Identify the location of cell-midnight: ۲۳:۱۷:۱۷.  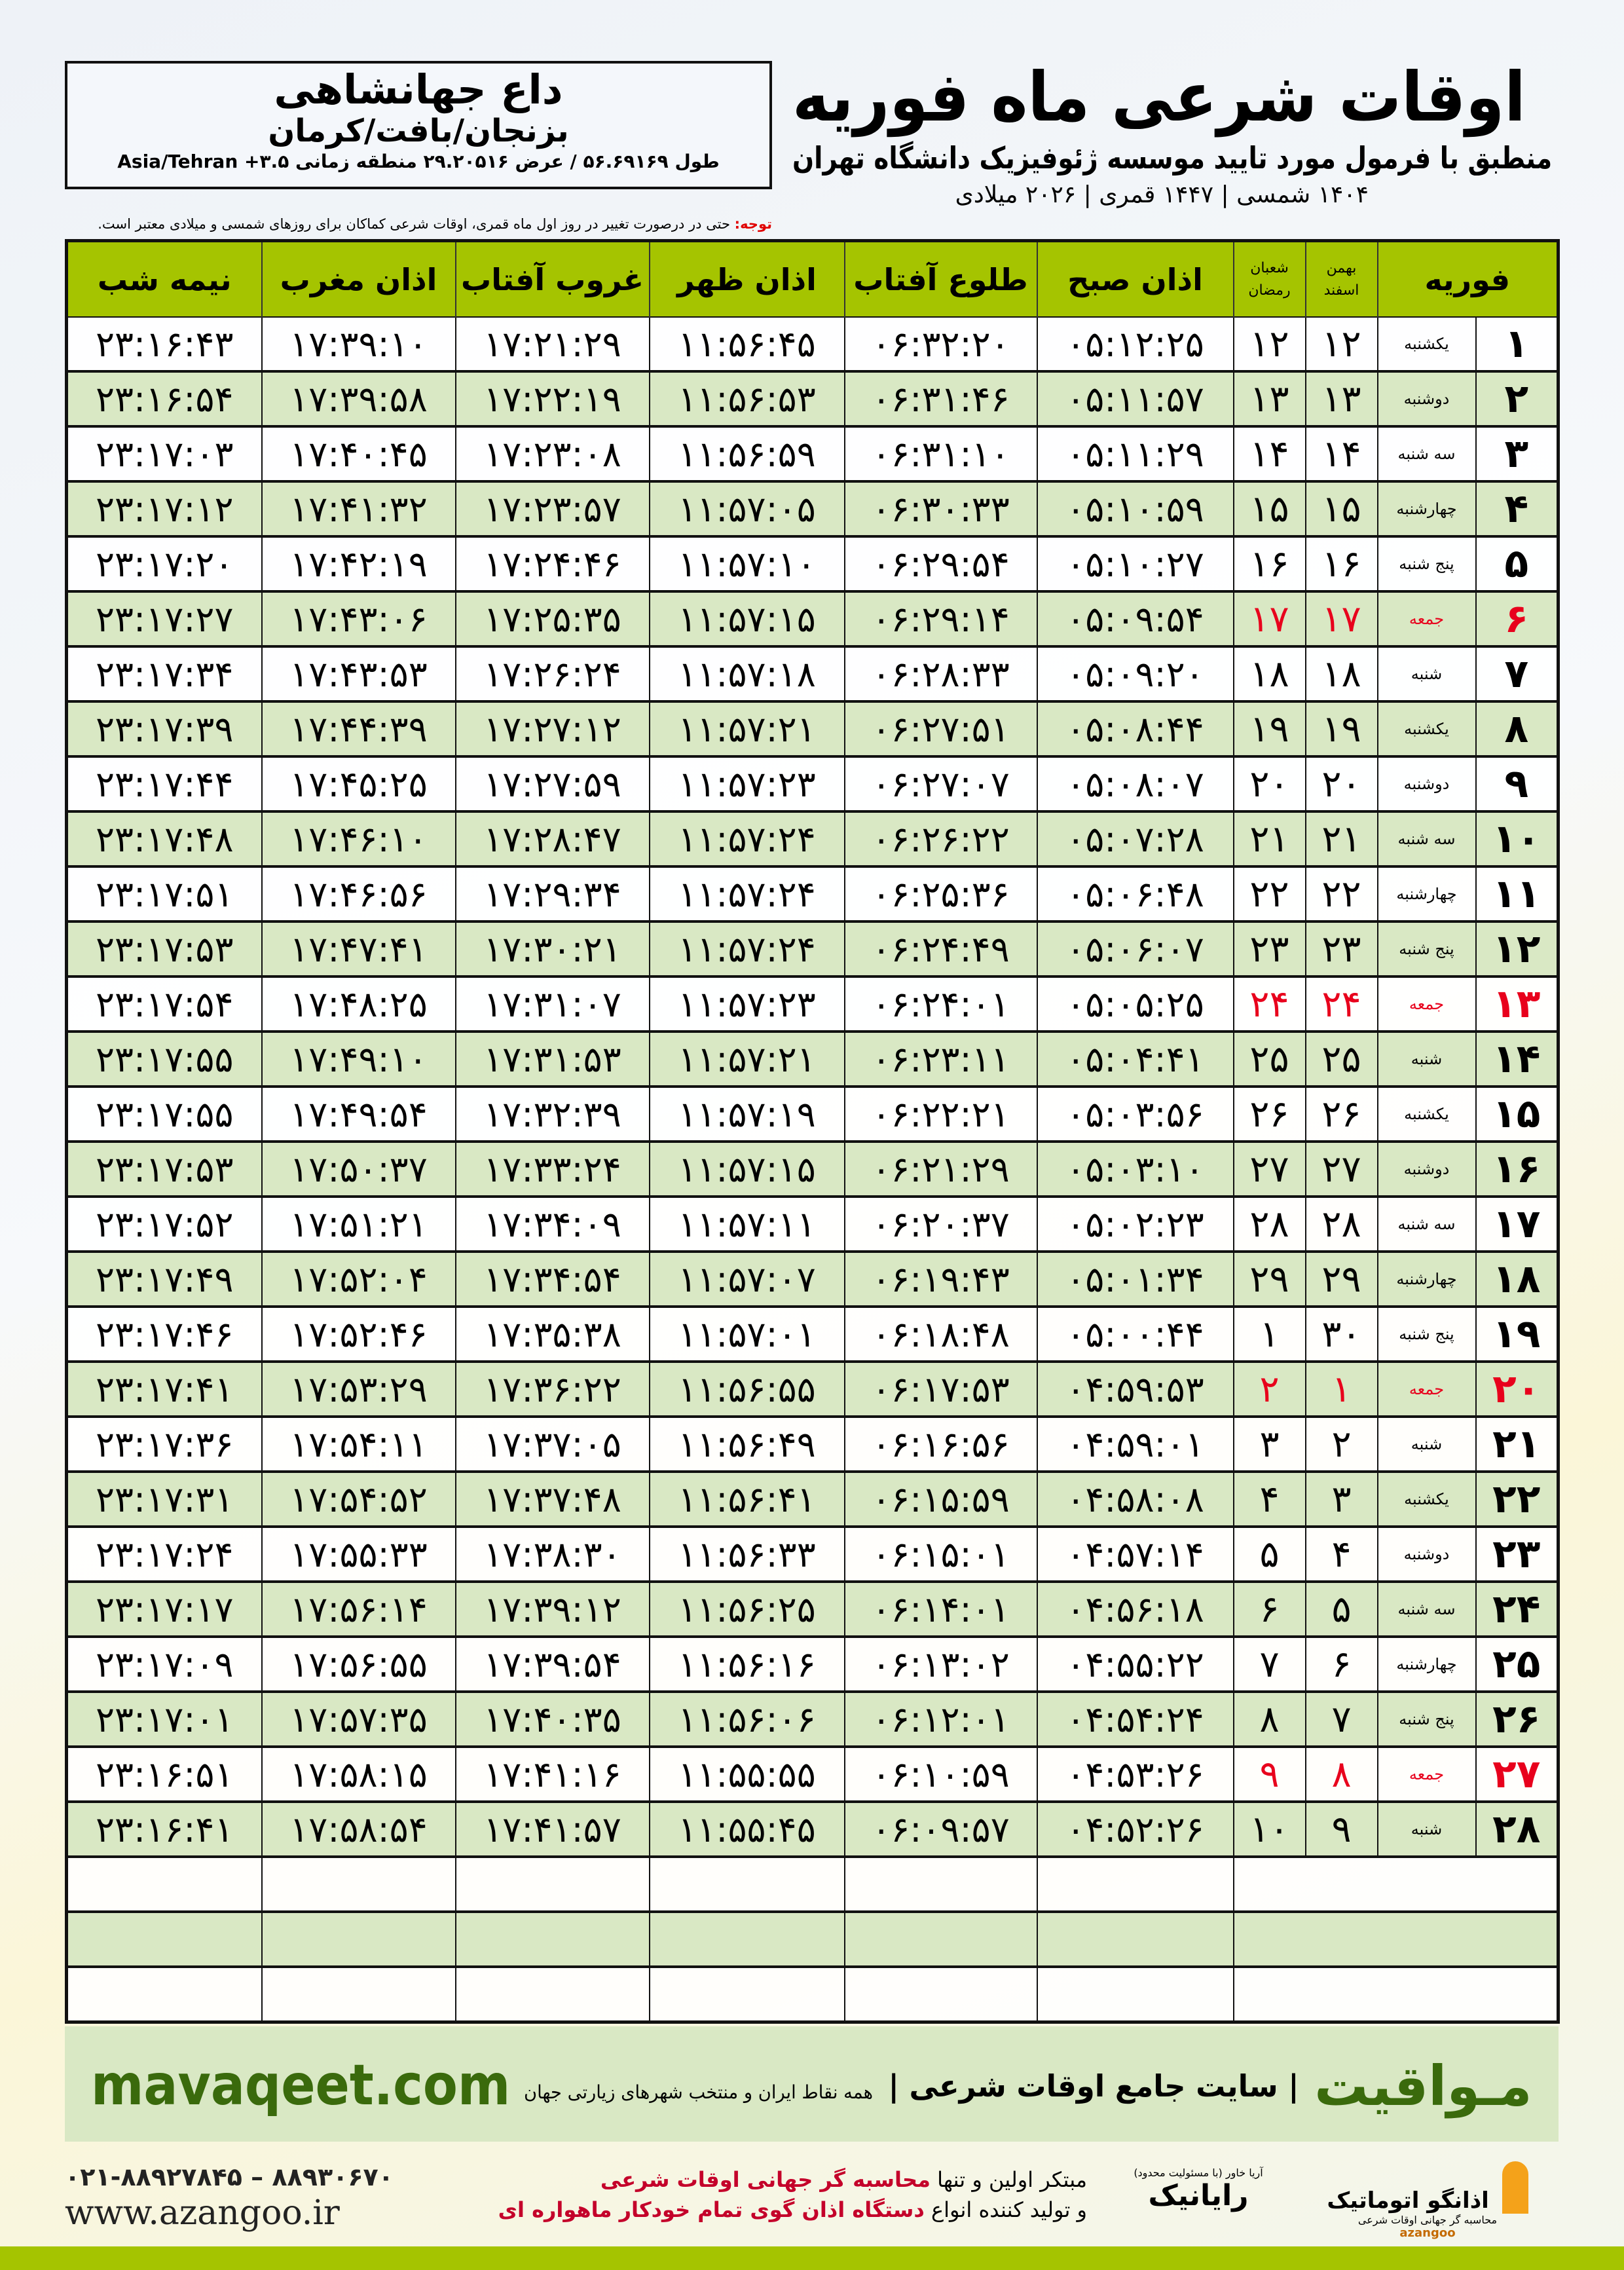
(164, 1609).